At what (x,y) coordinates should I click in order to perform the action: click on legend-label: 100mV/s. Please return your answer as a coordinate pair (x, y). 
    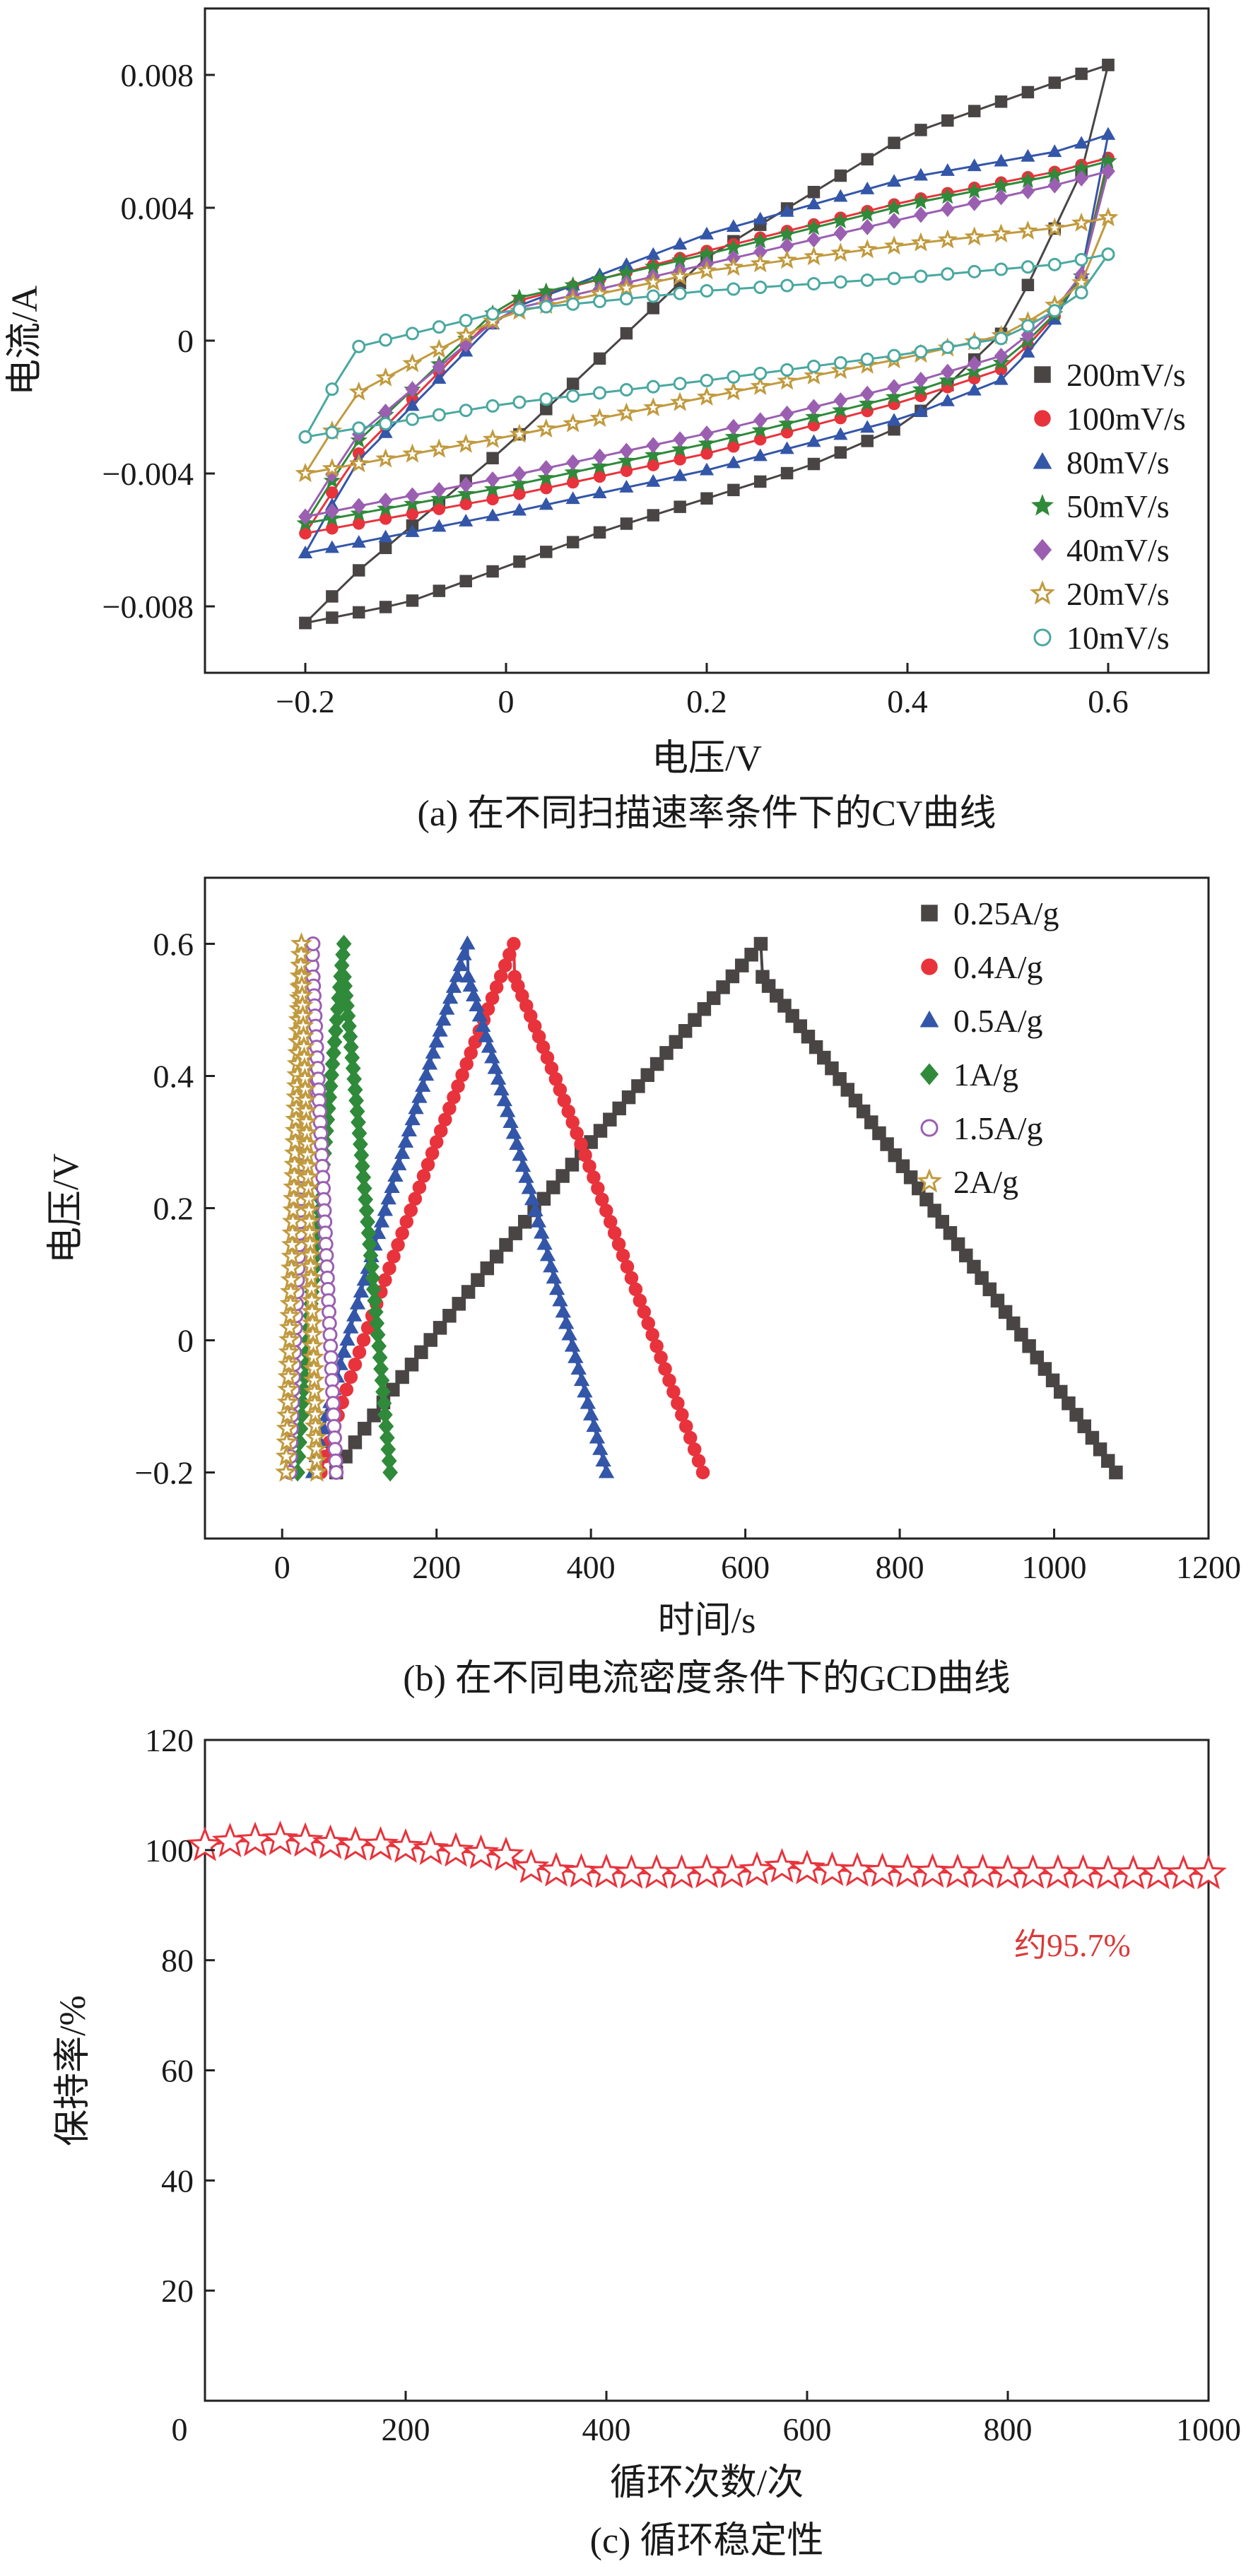
    Looking at the image, I should click on (1126, 419).